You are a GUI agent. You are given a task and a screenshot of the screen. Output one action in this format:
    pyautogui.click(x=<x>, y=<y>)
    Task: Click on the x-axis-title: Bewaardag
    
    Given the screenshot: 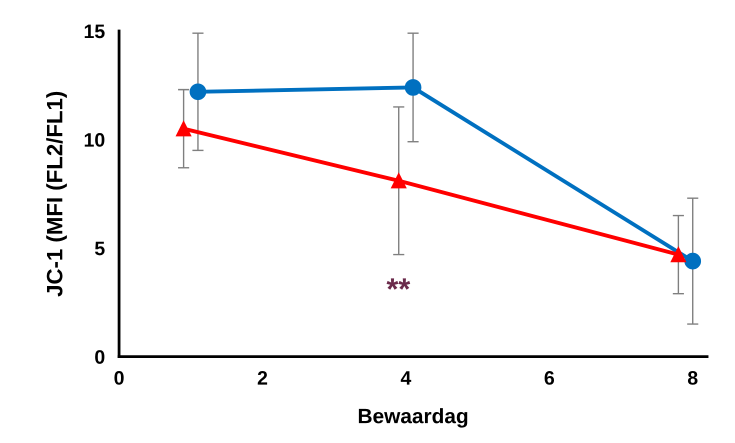 What is the action you would take?
    pyautogui.click(x=413, y=418)
    